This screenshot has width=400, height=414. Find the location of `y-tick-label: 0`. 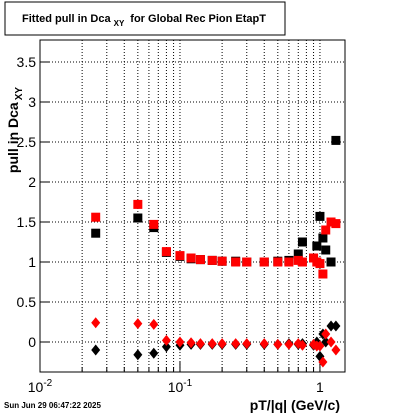

y-tick-label: 0 is located at coordinates (32, 342).